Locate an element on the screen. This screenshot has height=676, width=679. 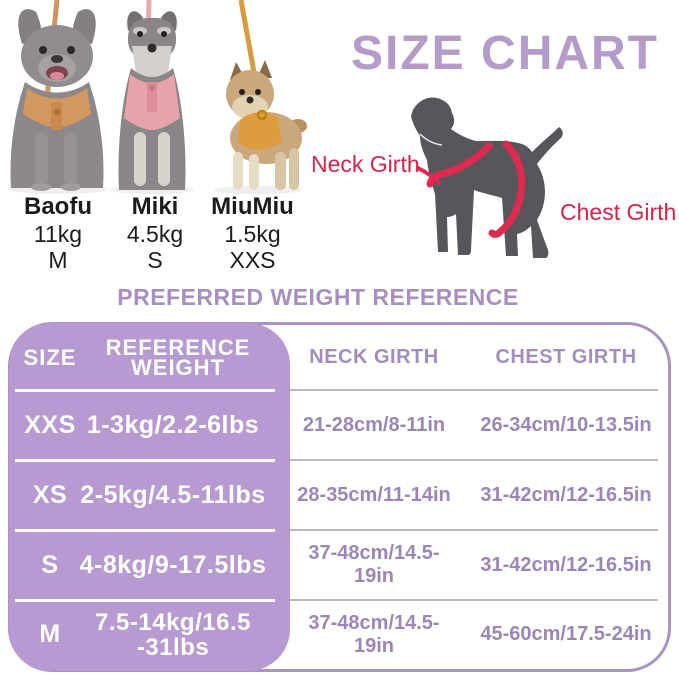
cell-size: XS is located at coordinates (50, 494).